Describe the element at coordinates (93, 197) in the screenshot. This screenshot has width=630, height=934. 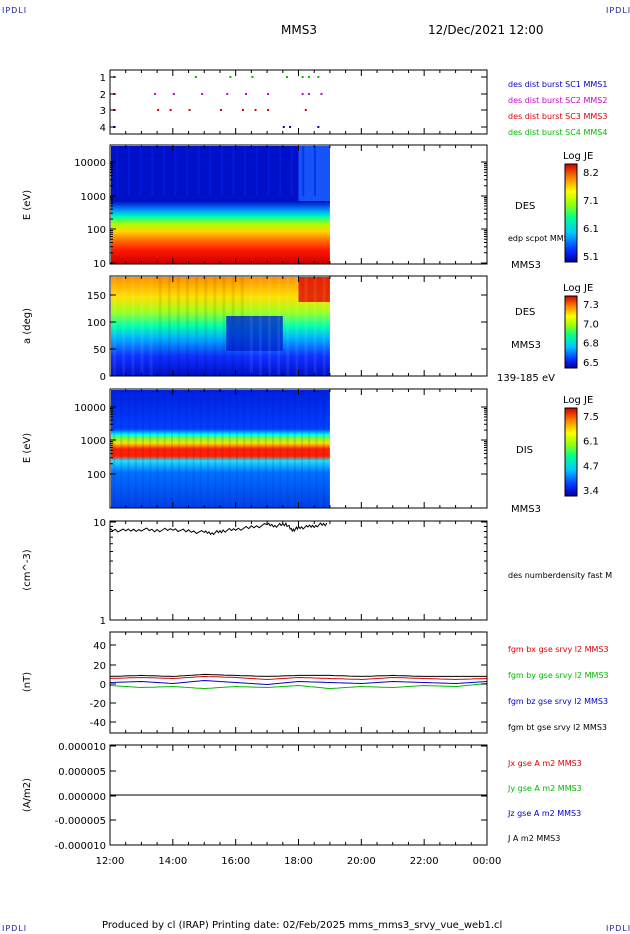
I see `y-tick-label: 1000` at that location.